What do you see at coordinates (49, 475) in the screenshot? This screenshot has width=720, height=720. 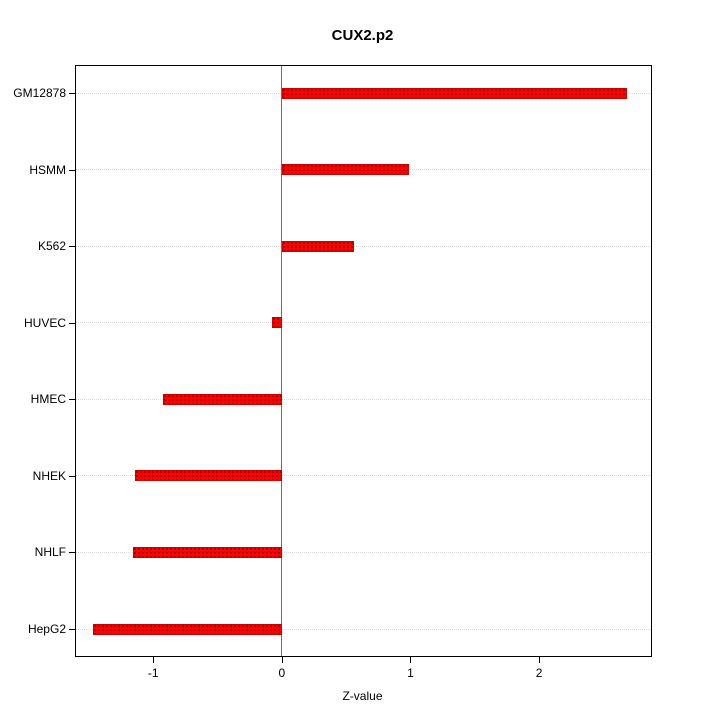 I see `y-tick-label-nhek: NHEK` at bounding box center [49, 475].